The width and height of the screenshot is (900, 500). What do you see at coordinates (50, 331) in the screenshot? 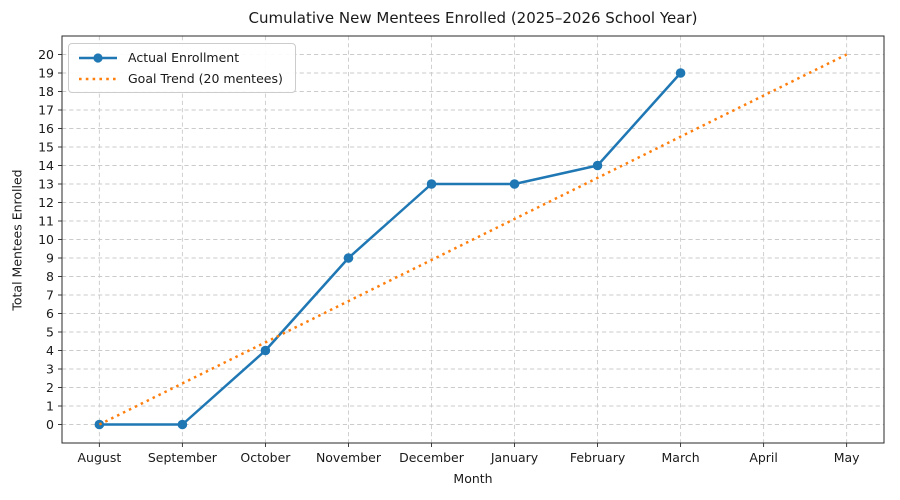
I see `y-tick-label: 5` at bounding box center [50, 331].